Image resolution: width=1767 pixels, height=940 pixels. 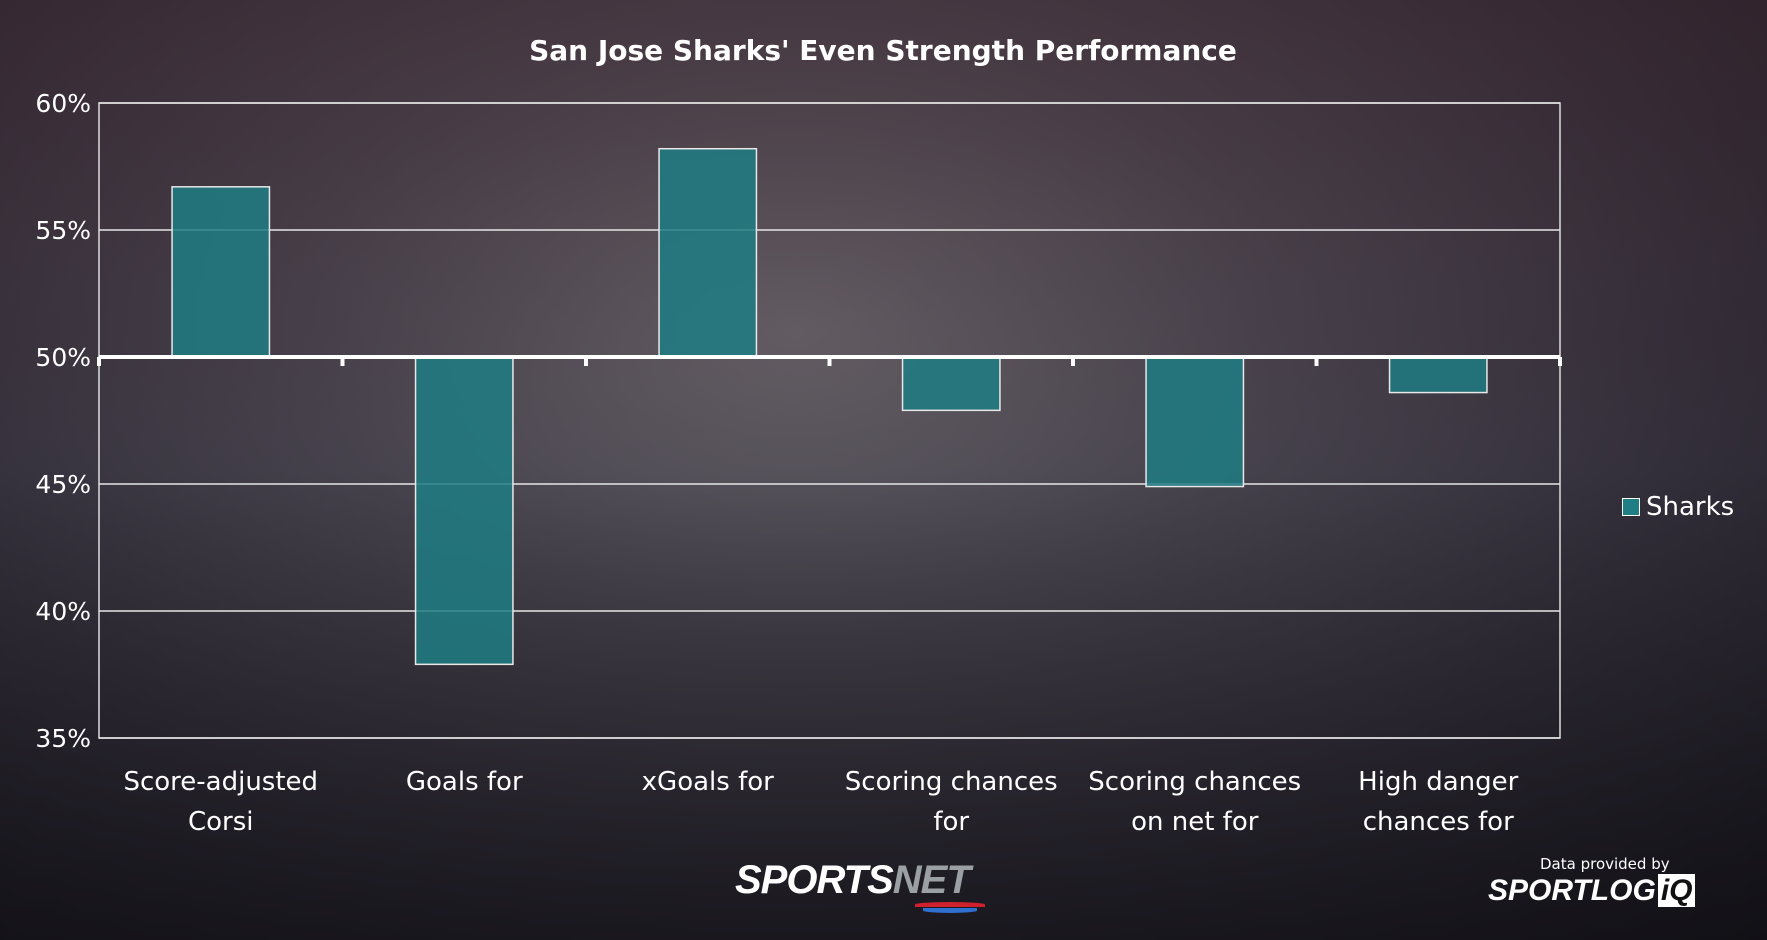 What do you see at coordinates (1438, 782) in the screenshot?
I see `x-tick-label: High danger` at bounding box center [1438, 782].